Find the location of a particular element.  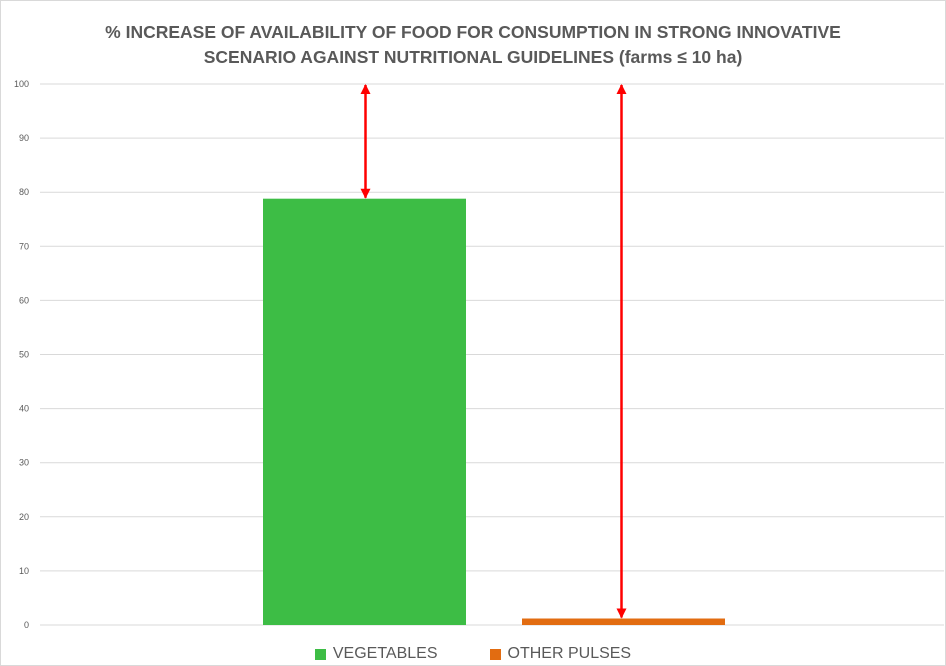

y-tick-label: 0 is located at coordinates (26, 625).